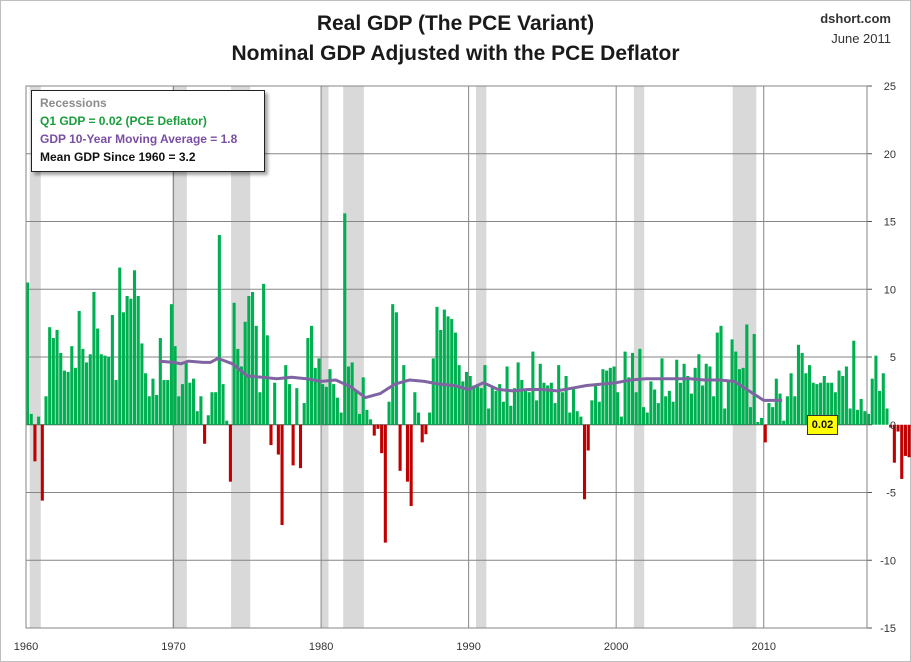 Image resolution: width=911 pixels, height=662 pixels. Describe the element at coordinates (890, 87) in the screenshot. I see `y-tick-label: 25` at that location.